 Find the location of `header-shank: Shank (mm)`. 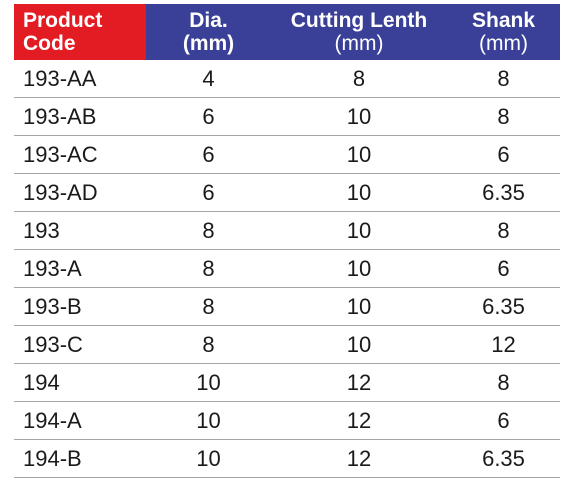

header-shank: Shank (mm) is located at coordinates (503, 32).